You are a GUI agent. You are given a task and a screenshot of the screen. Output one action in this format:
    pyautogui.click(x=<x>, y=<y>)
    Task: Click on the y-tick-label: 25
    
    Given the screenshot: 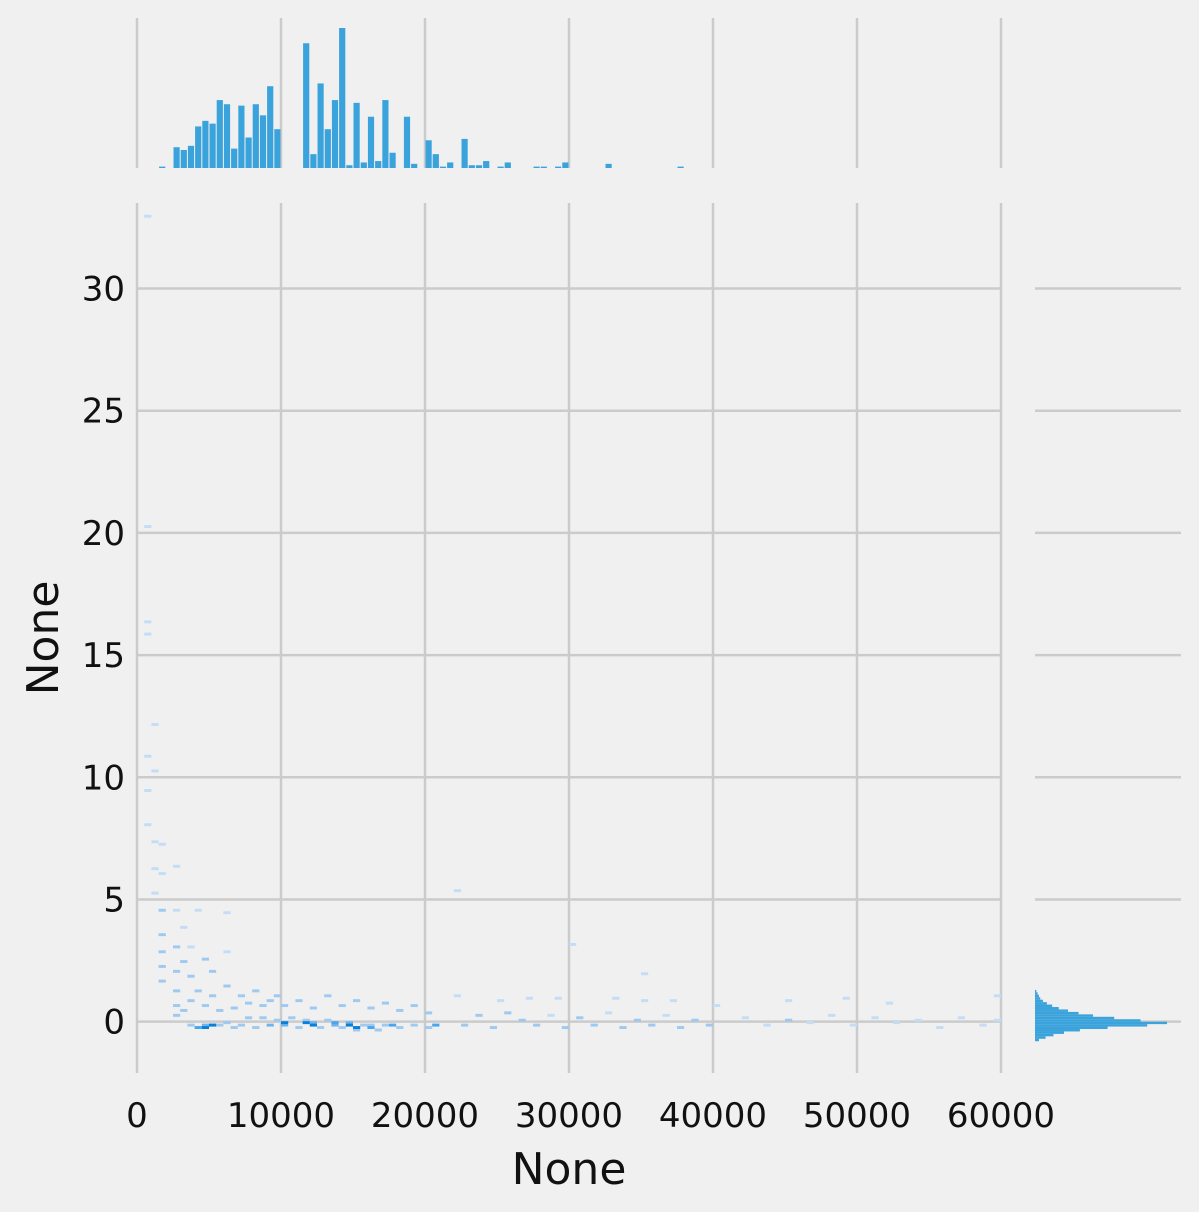 What is the action you would take?
    pyautogui.click(x=103, y=412)
    